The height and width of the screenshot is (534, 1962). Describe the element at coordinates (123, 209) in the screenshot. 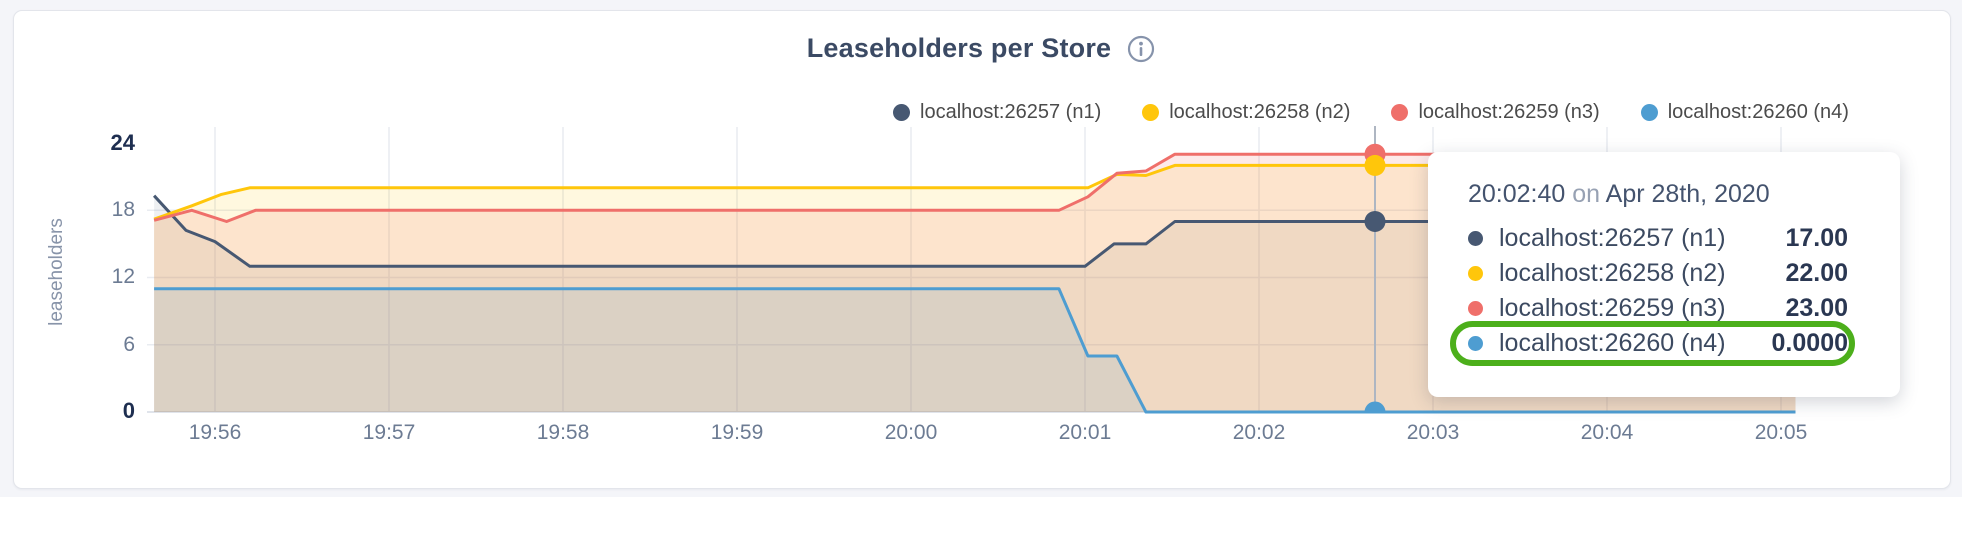

I see `y-tick-label: 18` at that location.